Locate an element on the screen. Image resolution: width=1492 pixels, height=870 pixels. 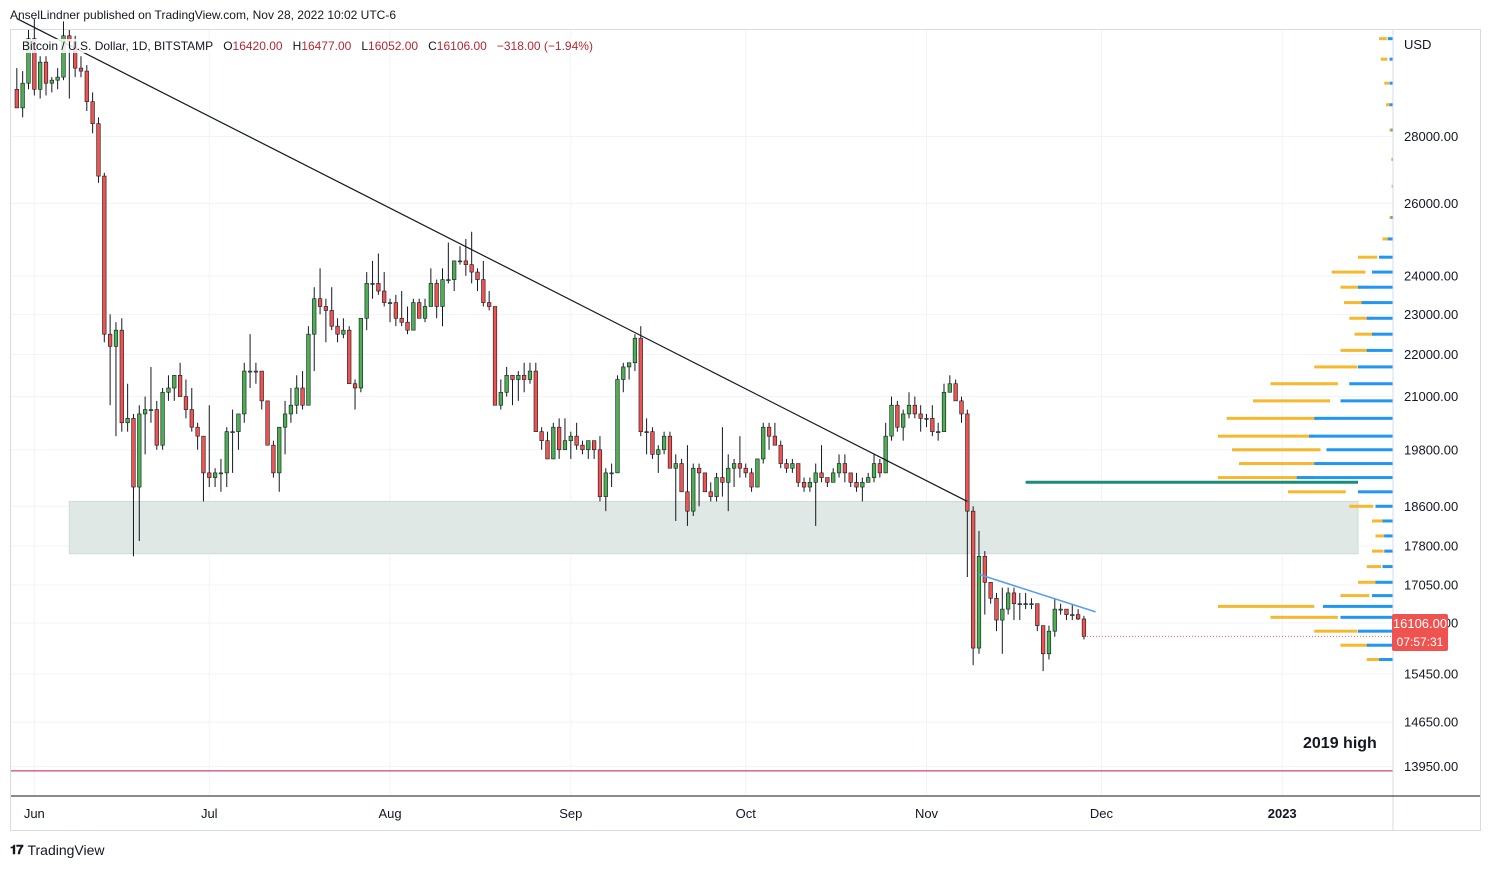
brand-label: TradingView is located at coordinates (66, 850).